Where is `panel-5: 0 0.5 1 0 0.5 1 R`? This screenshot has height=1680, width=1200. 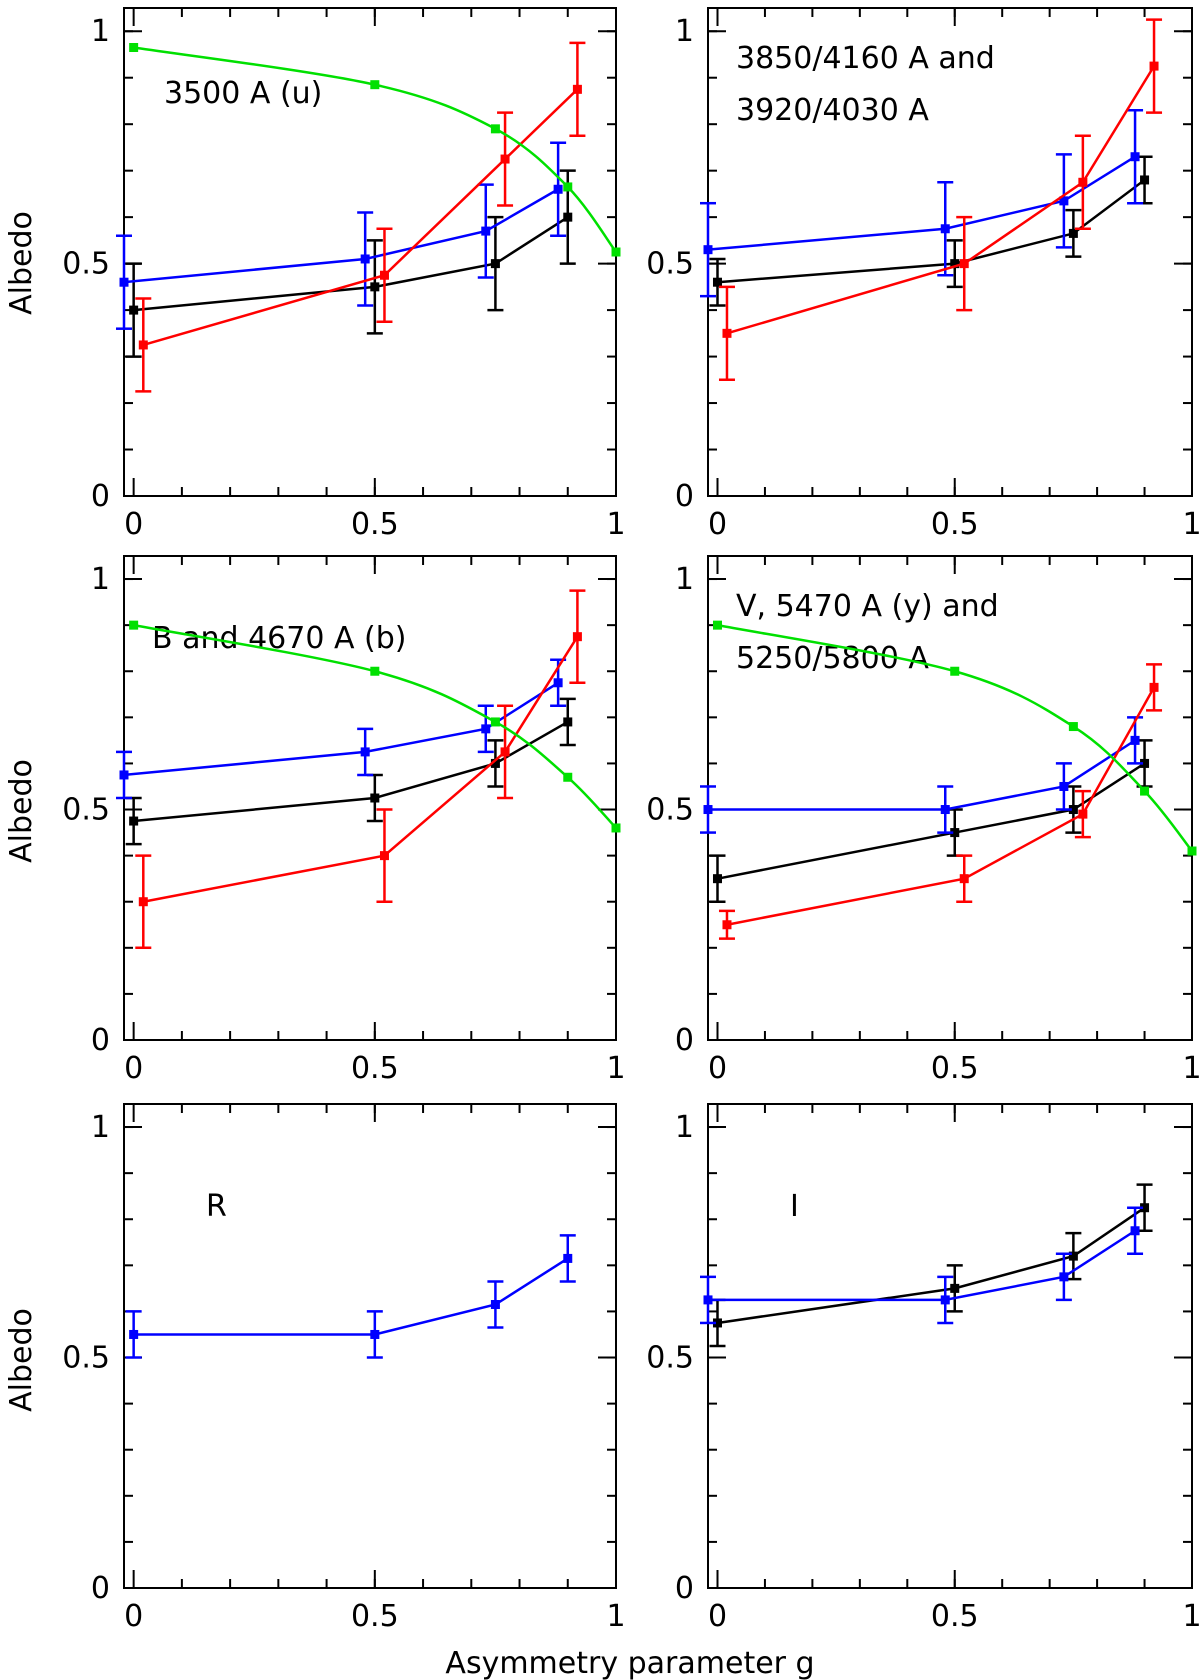
panel-5: 0 0.5 1 0 0.5 1 R is located at coordinates (344, 1368).